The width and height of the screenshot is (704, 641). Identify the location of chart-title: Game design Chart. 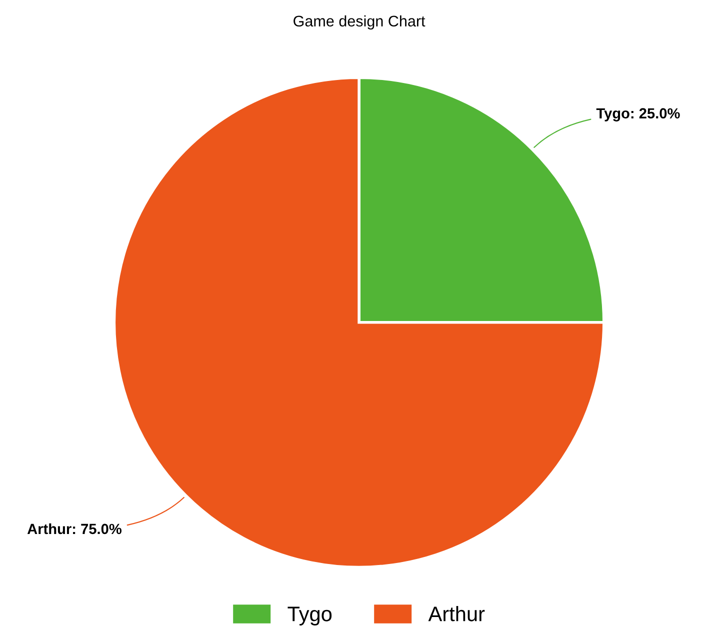
(360, 22).